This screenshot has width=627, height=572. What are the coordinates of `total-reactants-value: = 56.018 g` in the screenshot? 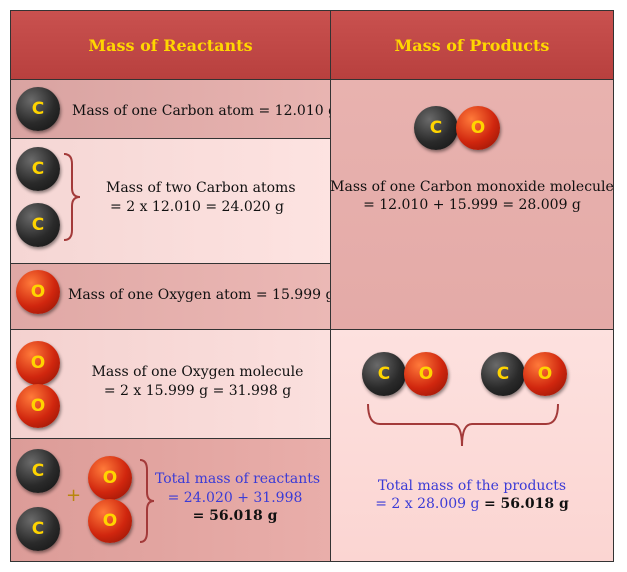 It's located at (235, 516).